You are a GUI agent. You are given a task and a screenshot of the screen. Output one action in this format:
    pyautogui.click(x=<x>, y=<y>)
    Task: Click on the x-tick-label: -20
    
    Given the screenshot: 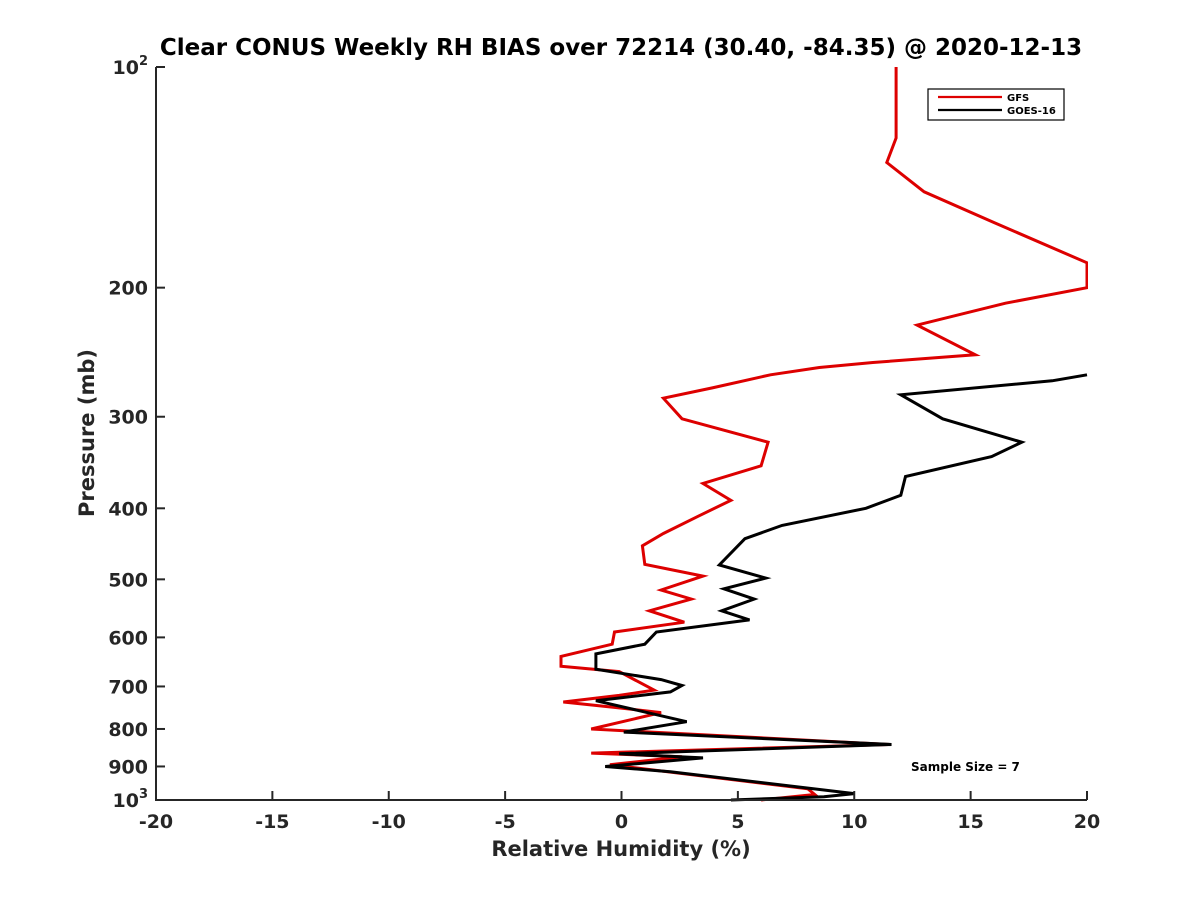 What is the action you would take?
    pyautogui.click(x=156, y=822)
    